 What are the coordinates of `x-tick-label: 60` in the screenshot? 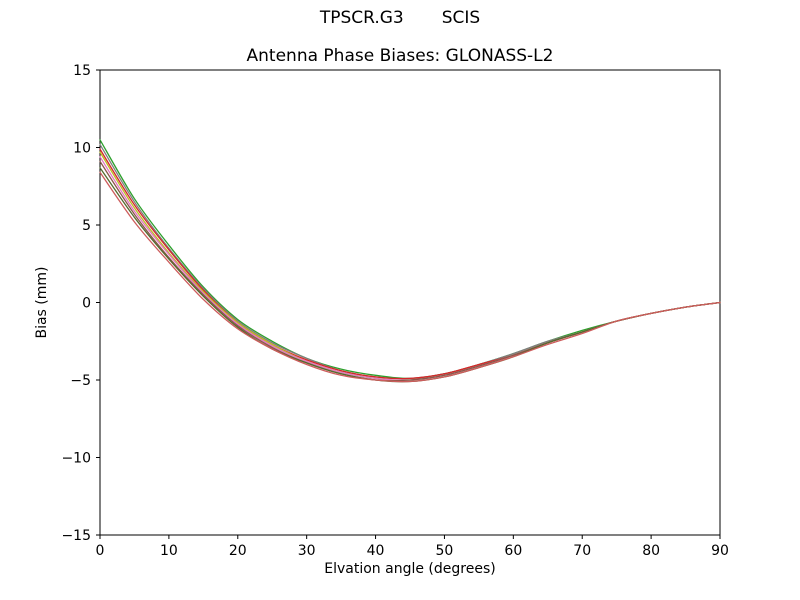 It's located at (513, 551).